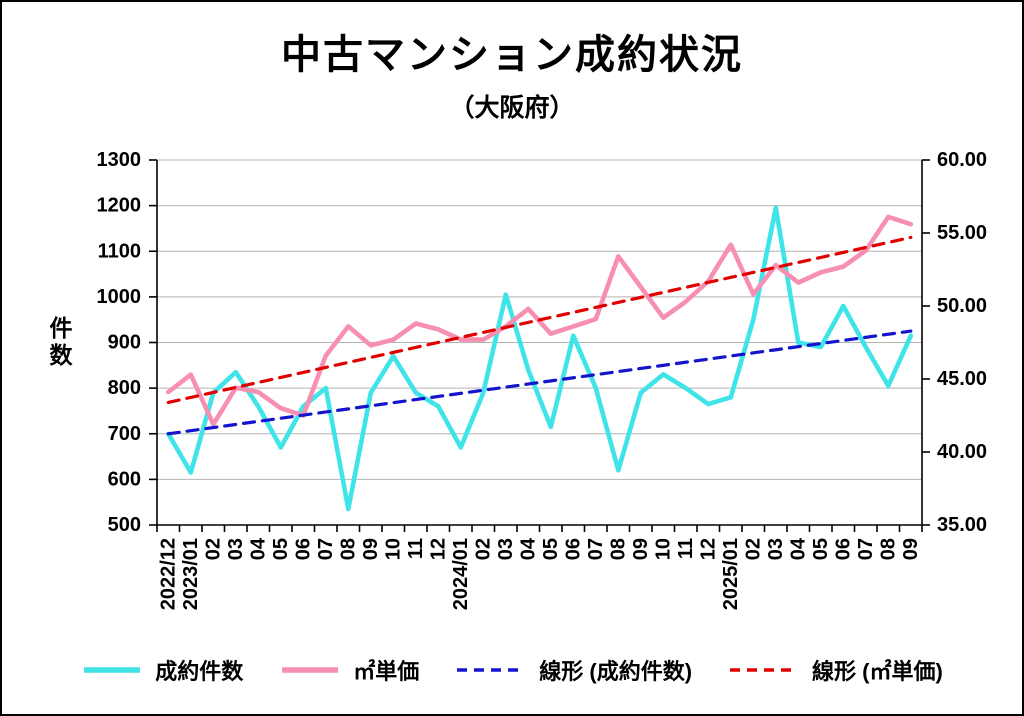 The image size is (1024, 716). What do you see at coordinates (962, 160) in the screenshot?
I see `right-tick-label: 60.00` at bounding box center [962, 160].